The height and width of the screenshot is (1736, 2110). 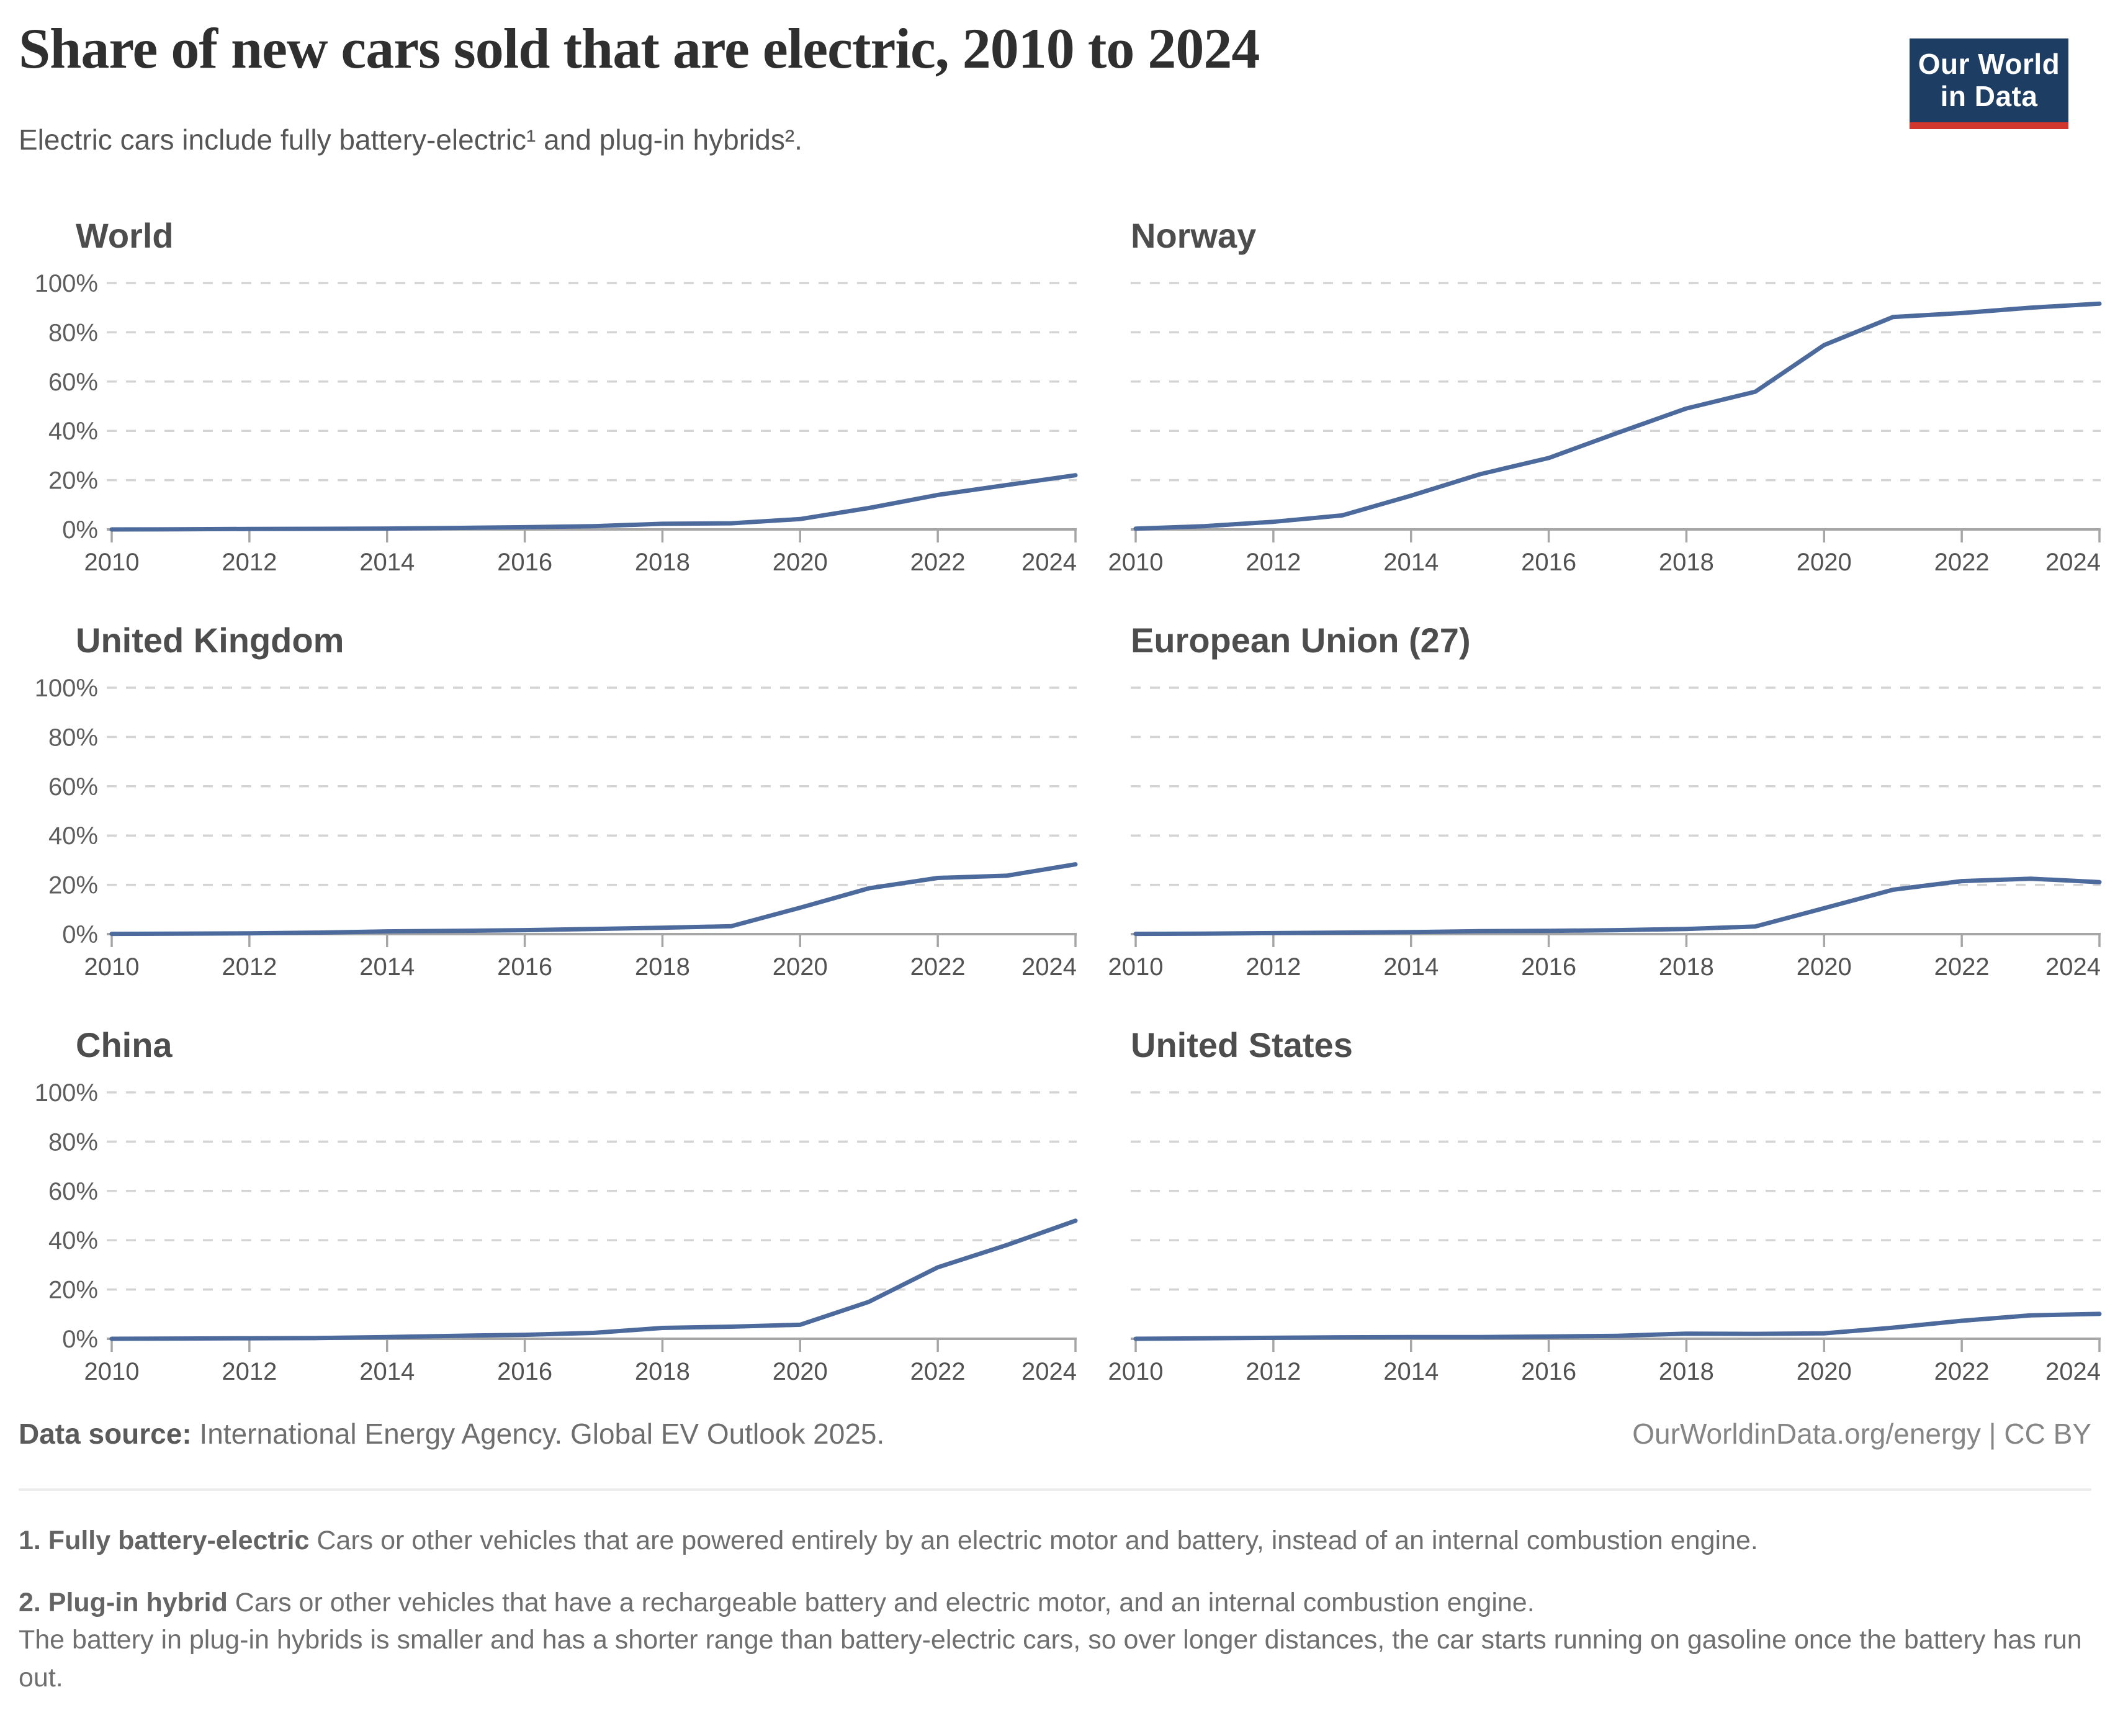 What do you see at coordinates (105, 1434) in the screenshot?
I see `data-source-label: Data source:` at bounding box center [105, 1434].